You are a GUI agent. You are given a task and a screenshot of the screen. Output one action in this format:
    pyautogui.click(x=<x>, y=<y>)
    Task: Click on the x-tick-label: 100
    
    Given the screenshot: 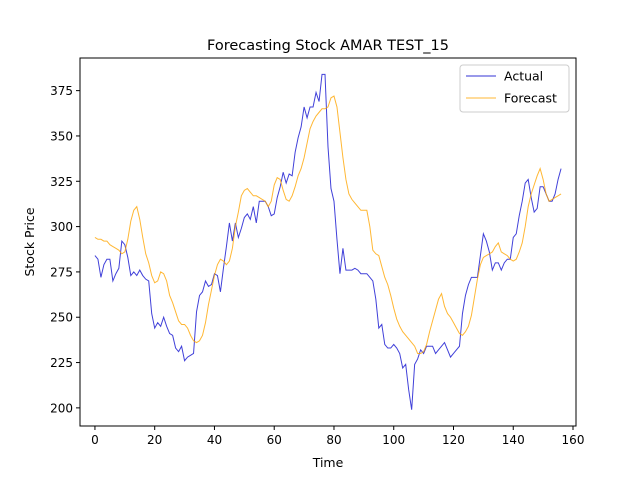 What is the action you would take?
    pyautogui.click(x=393, y=440)
    